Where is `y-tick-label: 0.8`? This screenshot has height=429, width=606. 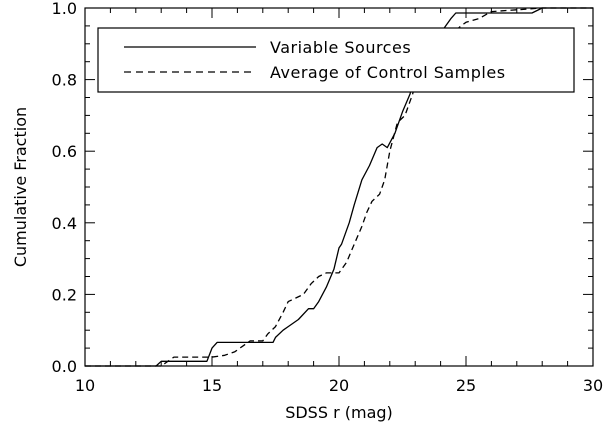
y-tick-label: 0.8 is located at coordinates (64, 80).